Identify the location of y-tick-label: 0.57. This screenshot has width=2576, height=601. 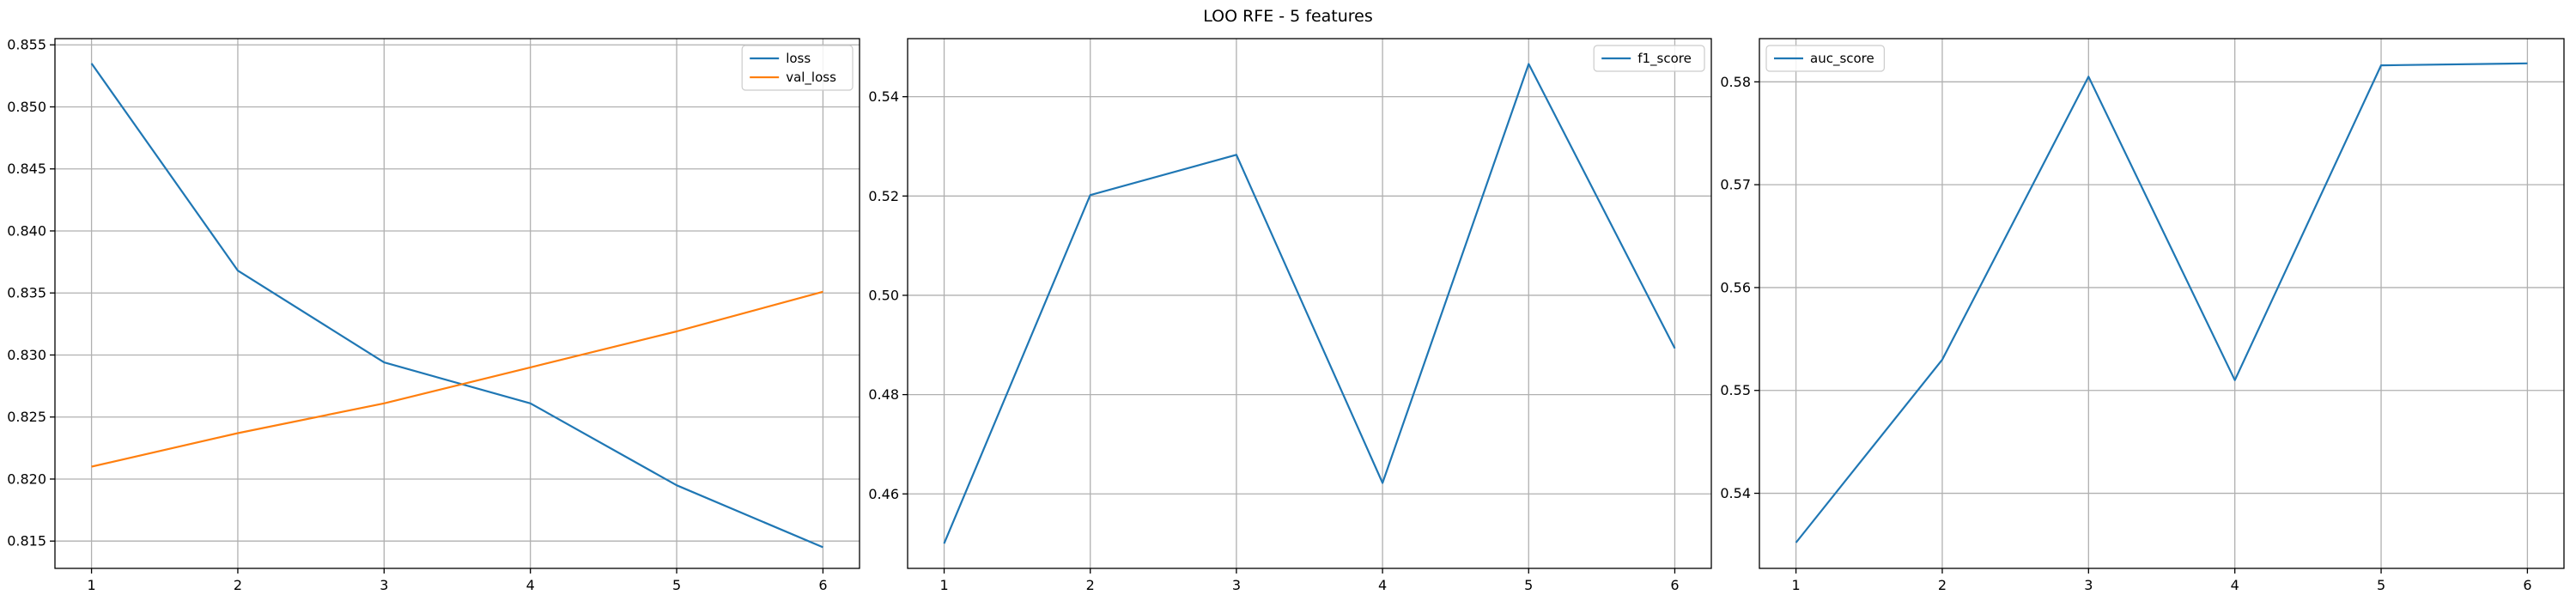
(1736, 185).